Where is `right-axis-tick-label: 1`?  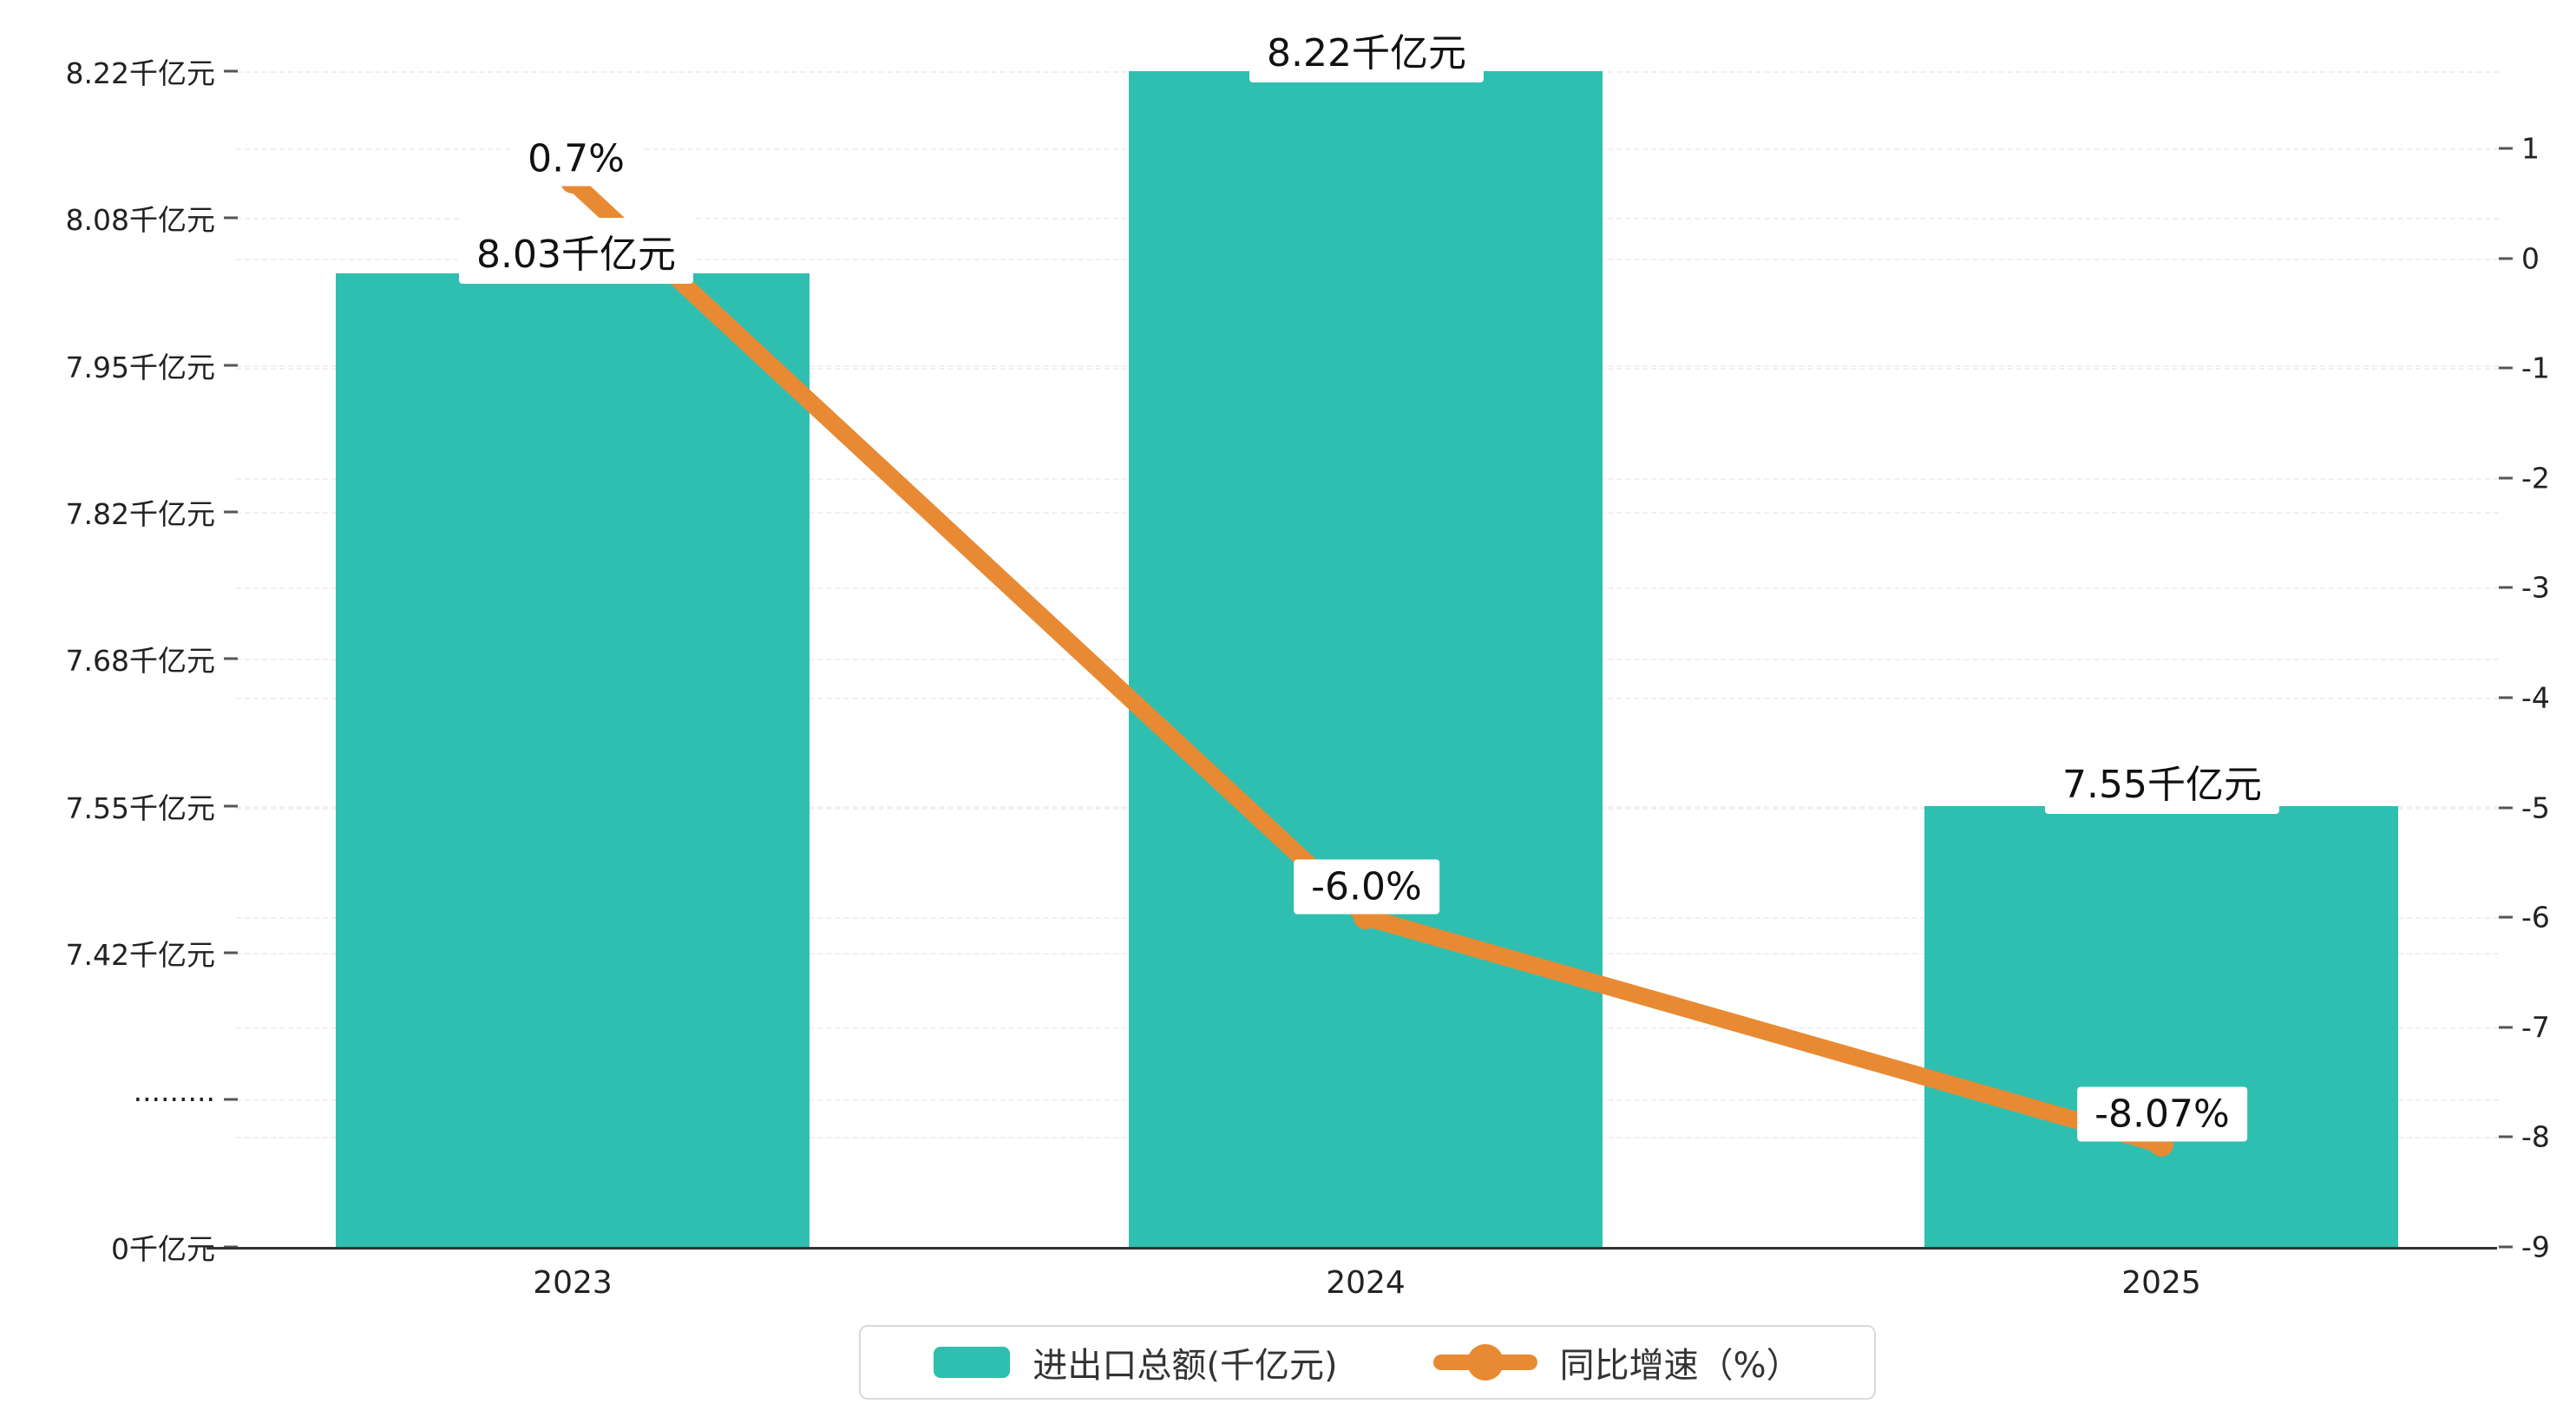
right-axis-tick-label: 1 is located at coordinates (2530, 148).